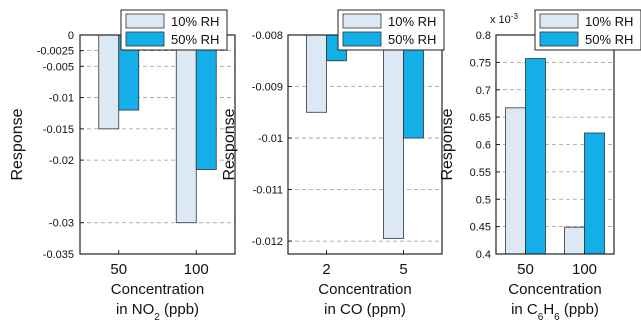 This screenshot has height=324, width=641. Describe the element at coordinates (58, 67) in the screenshot. I see `y-tick-label: -0.005` at that location.